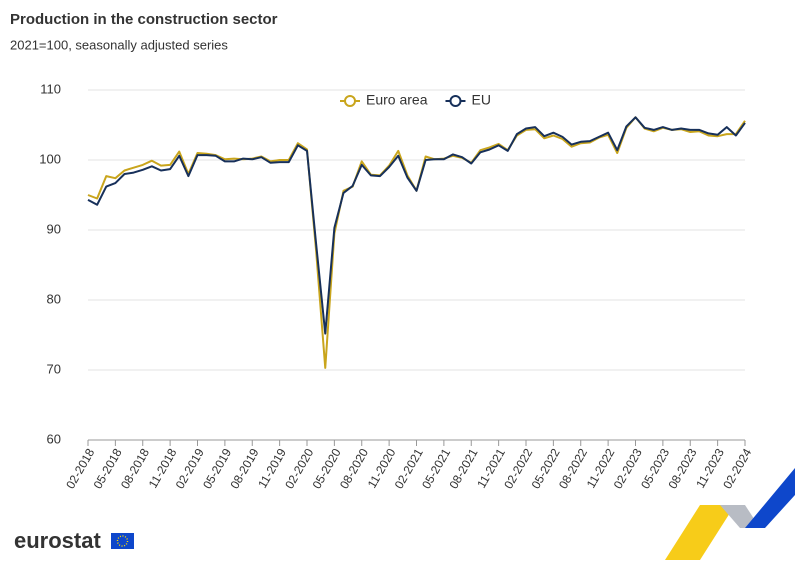 This screenshot has height=572, width=795. I want to click on legend-label: Euro area, so click(397, 100).